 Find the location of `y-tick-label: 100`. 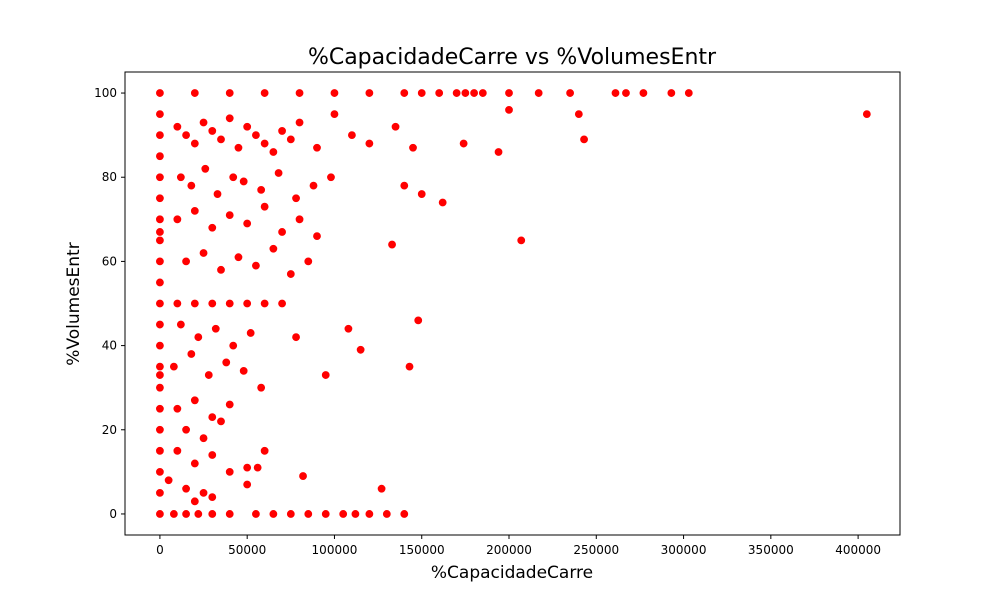

y-tick-label: 100 is located at coordinates (105, 93).